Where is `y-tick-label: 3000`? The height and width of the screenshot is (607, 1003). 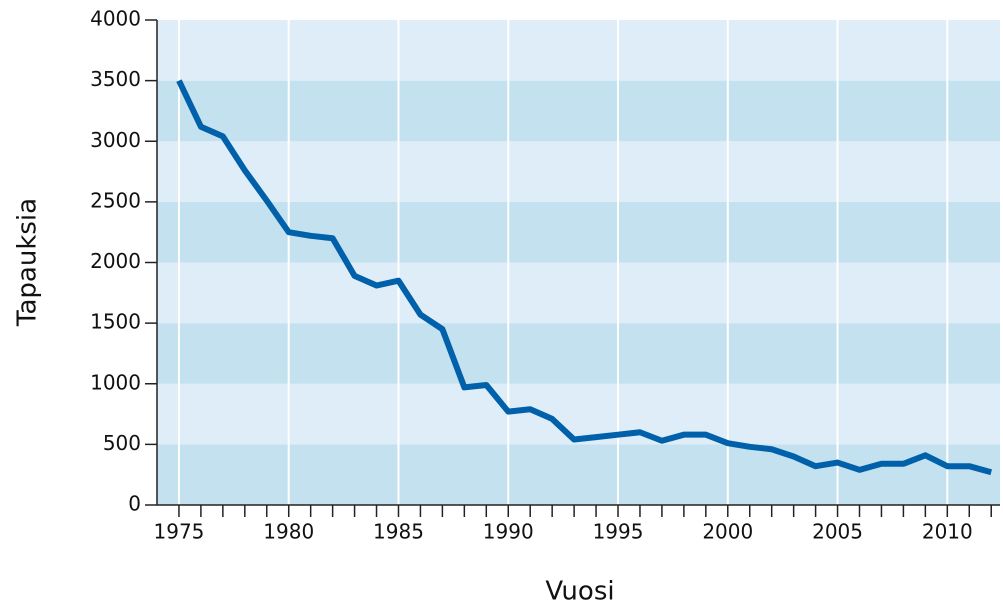
y-tick-label: 3000 is located at coordinates (115, 140).